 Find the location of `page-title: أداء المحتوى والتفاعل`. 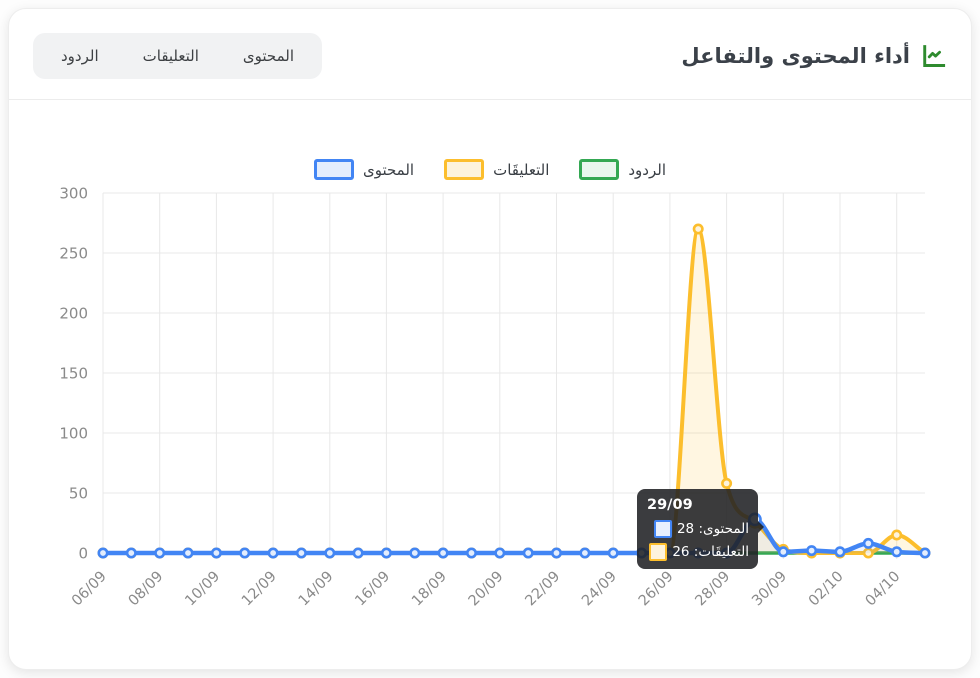

page-title: أداء المحتوى والتفاعل is located at coordinates (795, 56).